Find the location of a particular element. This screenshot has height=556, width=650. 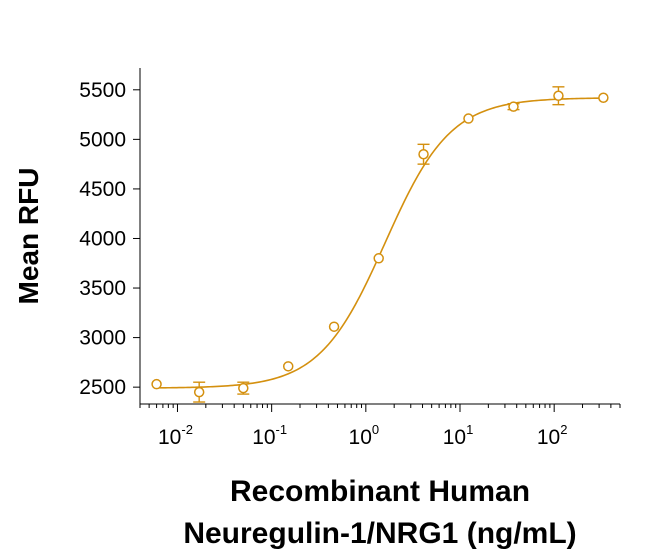

y-axis-title: Mean RFU is located at coordinates (28, 236).